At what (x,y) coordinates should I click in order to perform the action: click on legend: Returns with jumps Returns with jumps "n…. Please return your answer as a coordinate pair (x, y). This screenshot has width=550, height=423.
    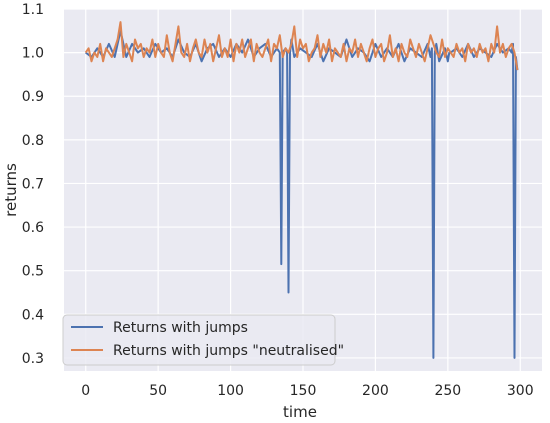
    Looking at the image, I should click on (203, 340).